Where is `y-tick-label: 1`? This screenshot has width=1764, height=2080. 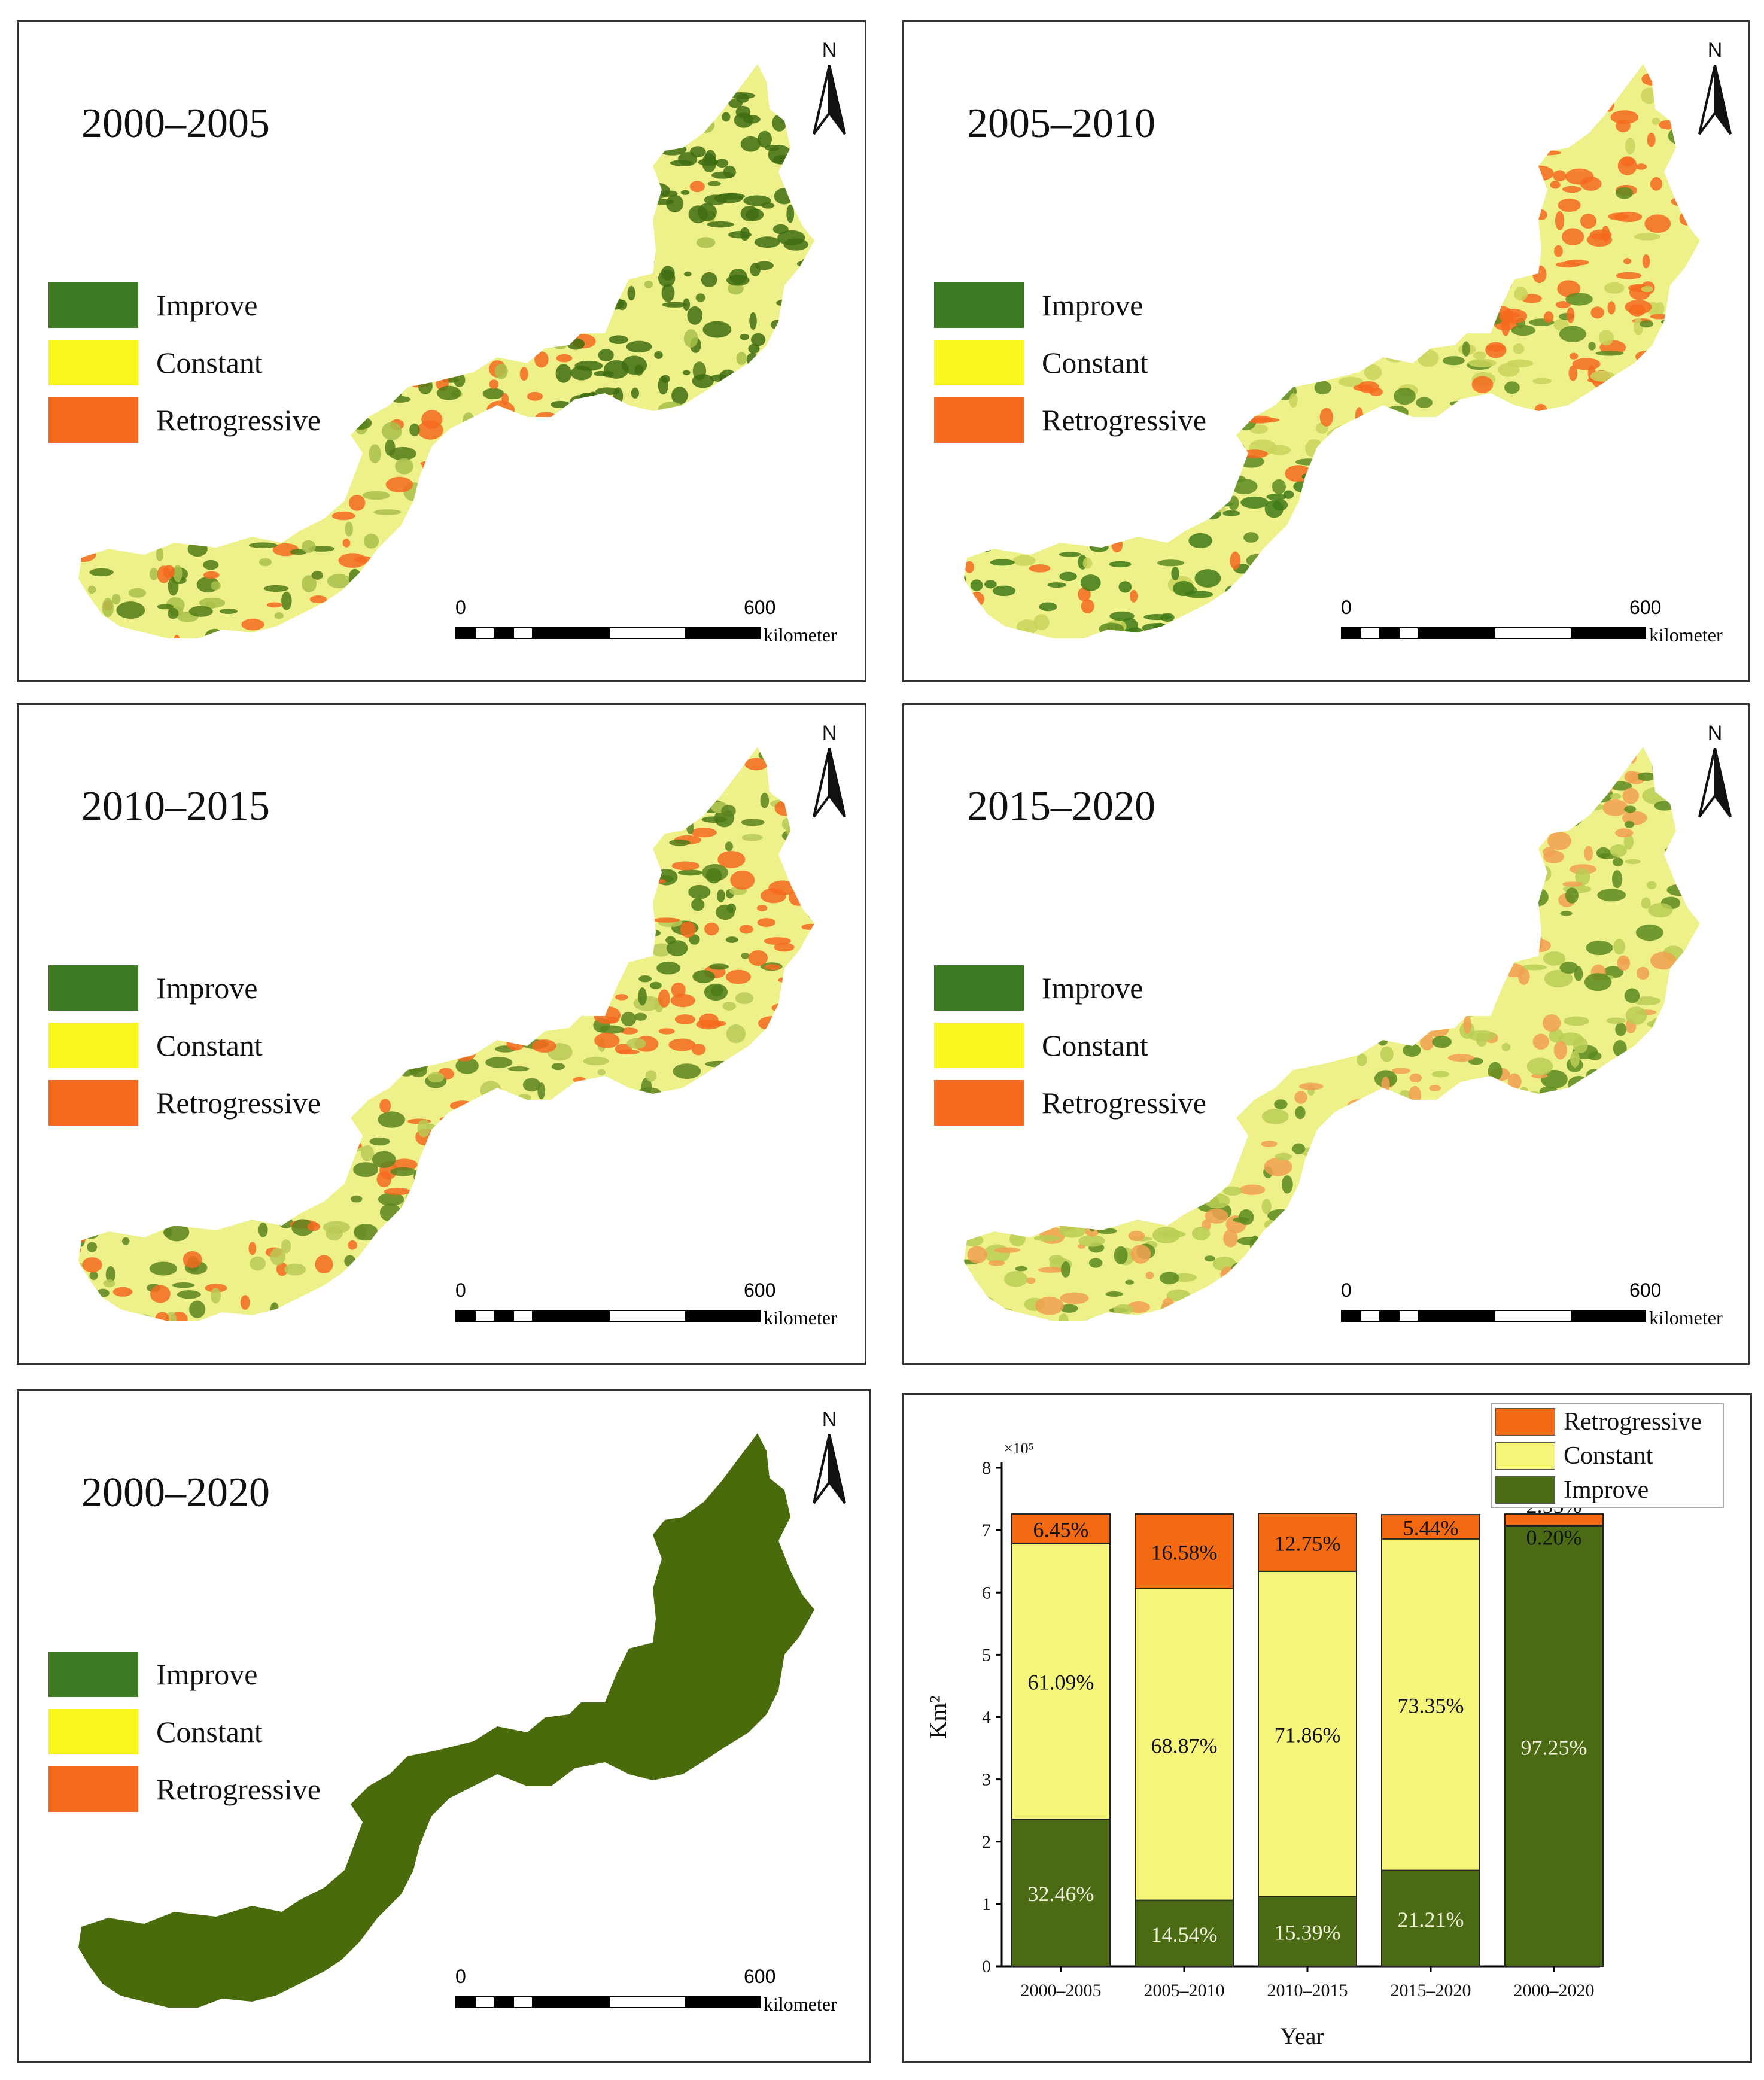 y-tick-label: 1 is located at coordinates (987, 1904).